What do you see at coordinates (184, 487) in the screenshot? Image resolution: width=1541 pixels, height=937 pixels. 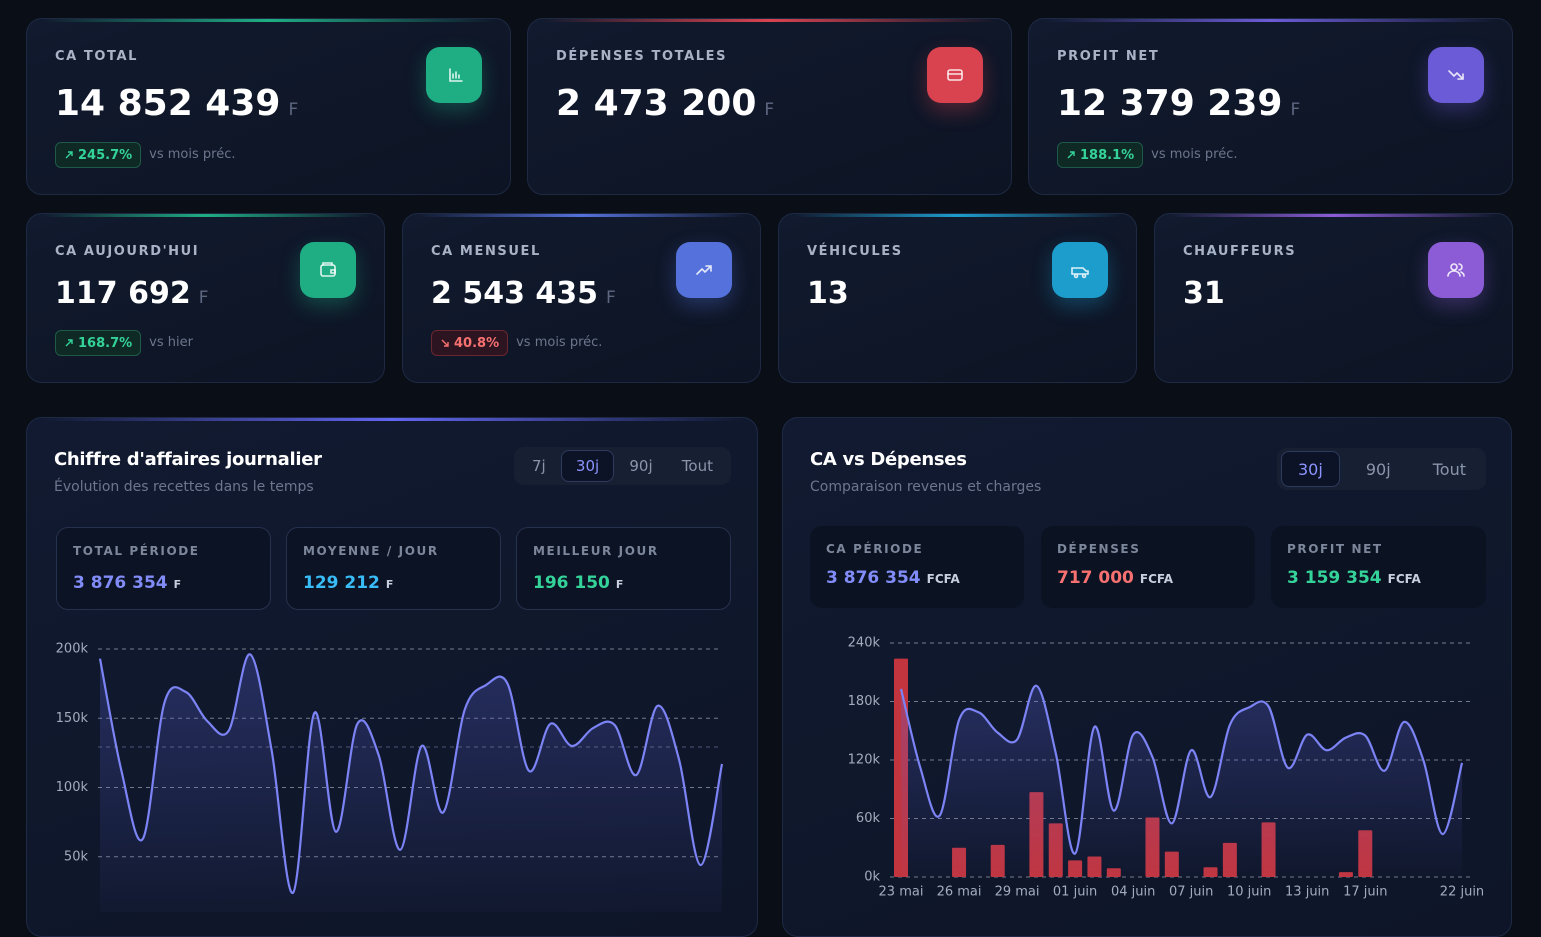 I see `panel-subtitle: Évolution des recettes dans le temps` at bounding box center [184, 487].